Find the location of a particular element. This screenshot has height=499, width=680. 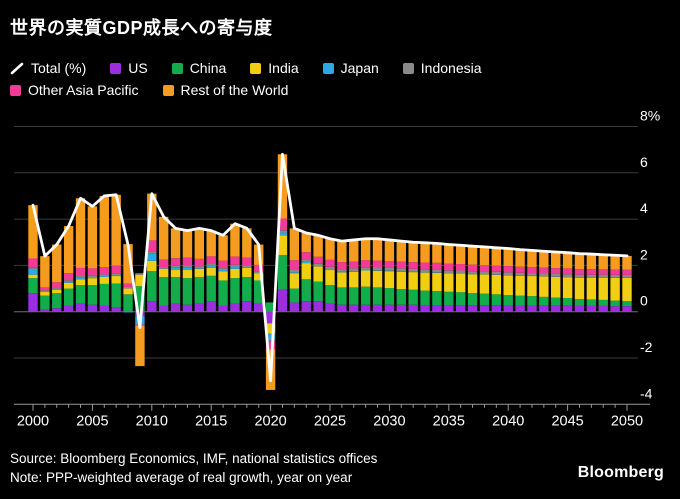

bar-2020-indonesia is located at coordinates (270, 341).